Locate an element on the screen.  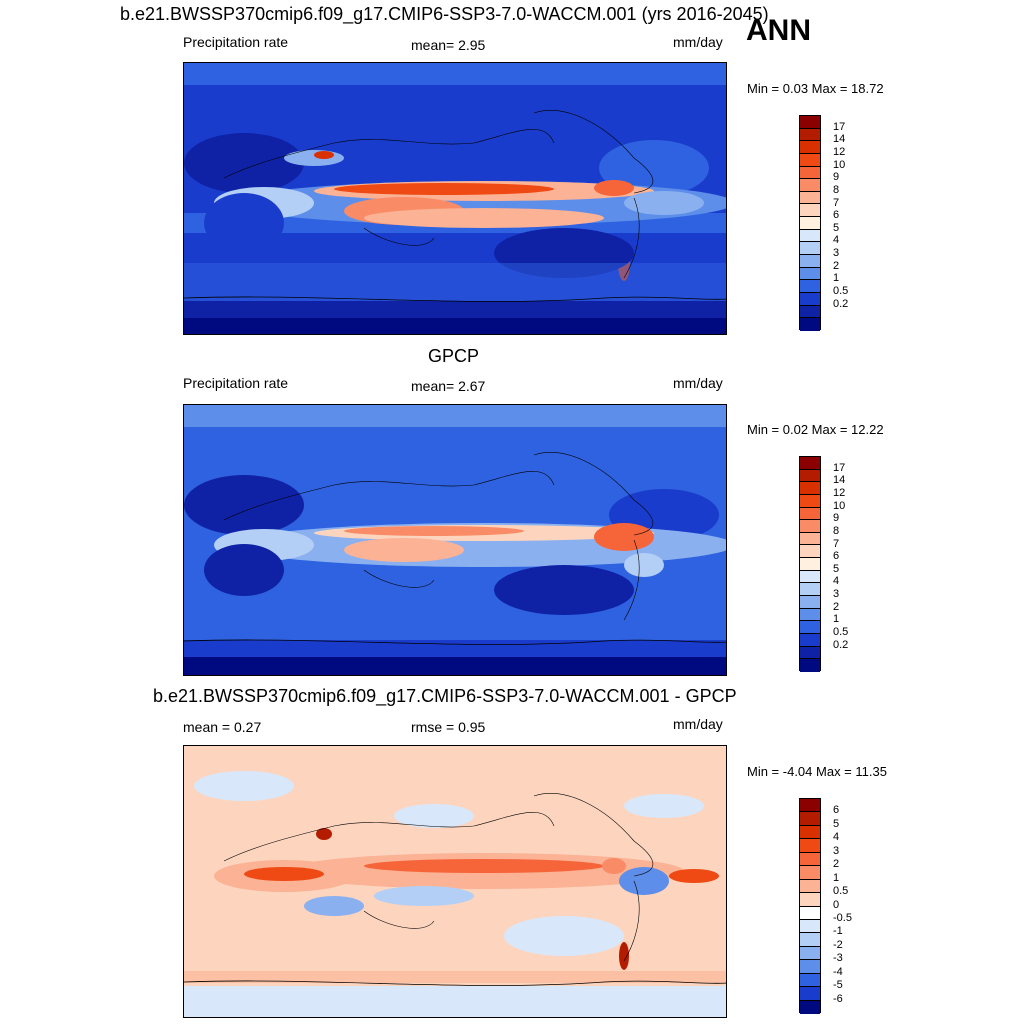
panel-1-units-label: mm/day is located at coordinates (698, 42).